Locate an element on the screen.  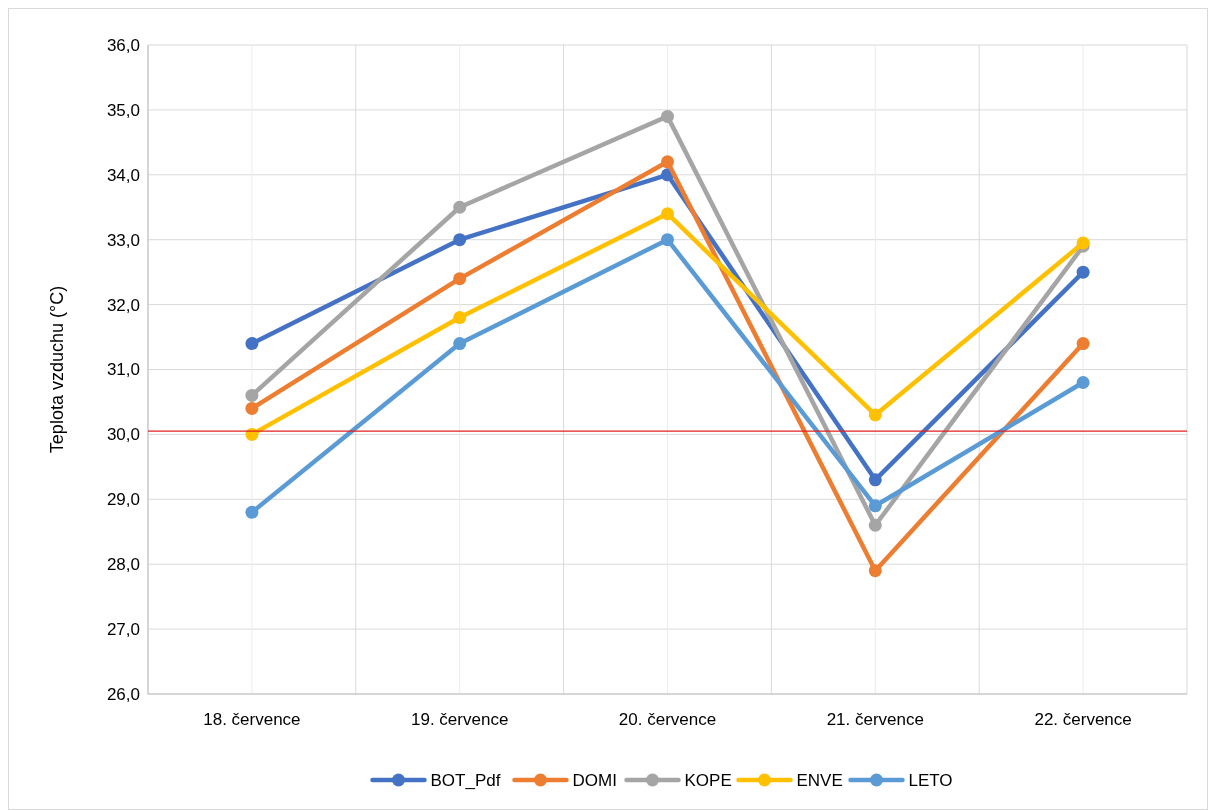
legend-label: DOMI is located at coordinates (594, 780).